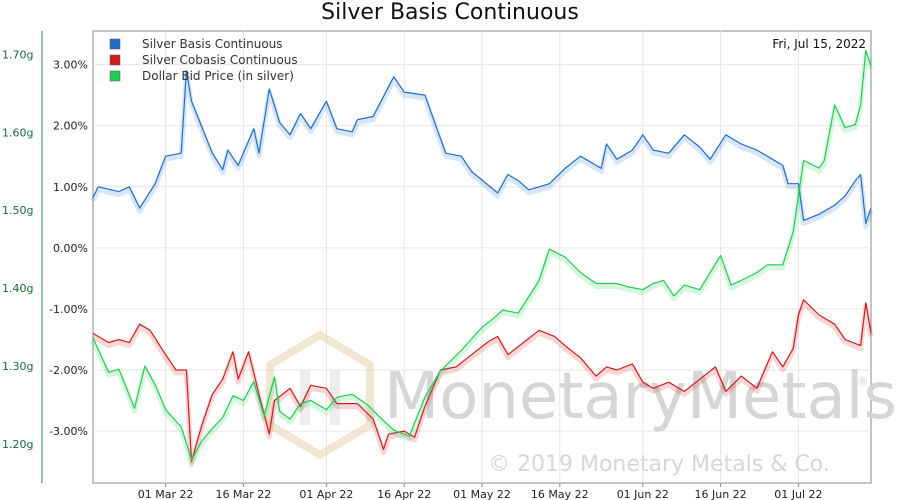 This screenshot has width=900, height=500. Describe the element at coordinates (70, 187) in the screenshot. I see `right-axis-tick-label: 1.00%` at that location.